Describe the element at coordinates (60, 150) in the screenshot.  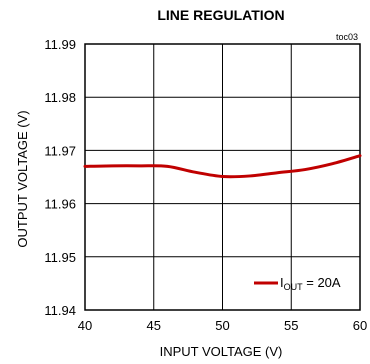
I see `y-tick-label: 11.97` at that location.